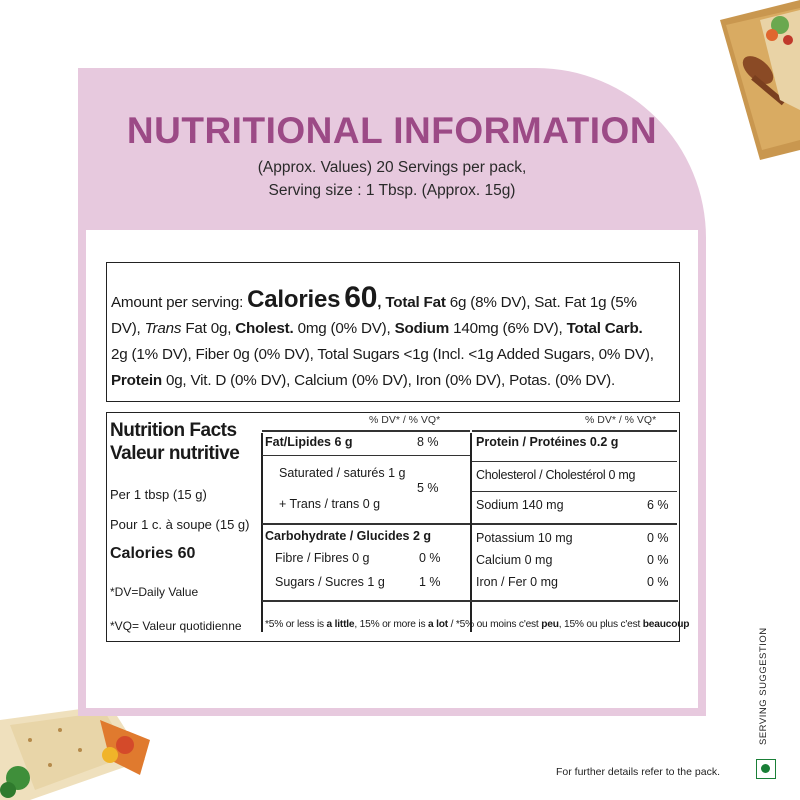 This screenshot has width=800, height=800. Describe the element at coordinates (658, 505) in the screenshot. I see `sodium-dv: 6 %` at that location.